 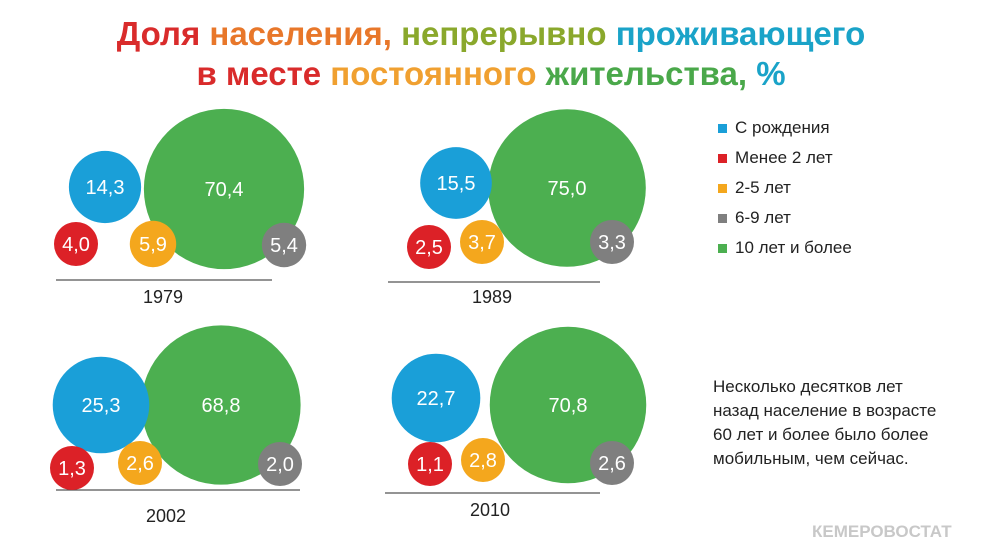 What do you see at coordinates (793, 247) in the screenshot?
I see `legend-label: 10 лет и более` at bounding box center [793, 247].